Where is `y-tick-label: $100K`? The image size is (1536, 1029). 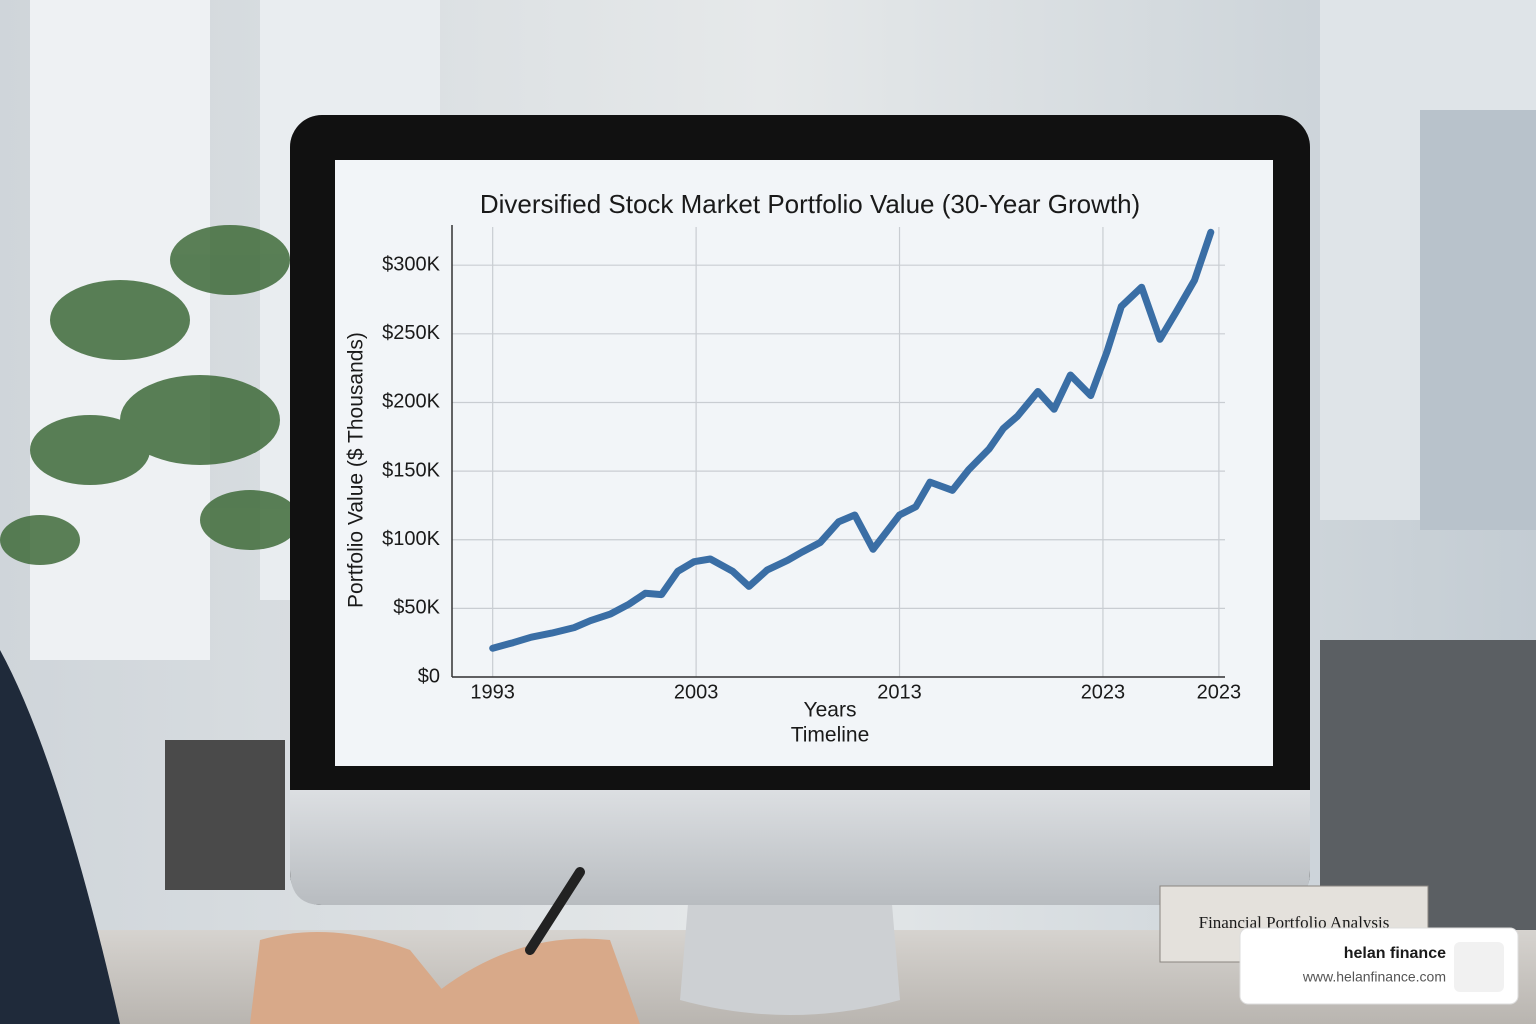
y-tick-label: $100K is located at coordinates (411, 539).